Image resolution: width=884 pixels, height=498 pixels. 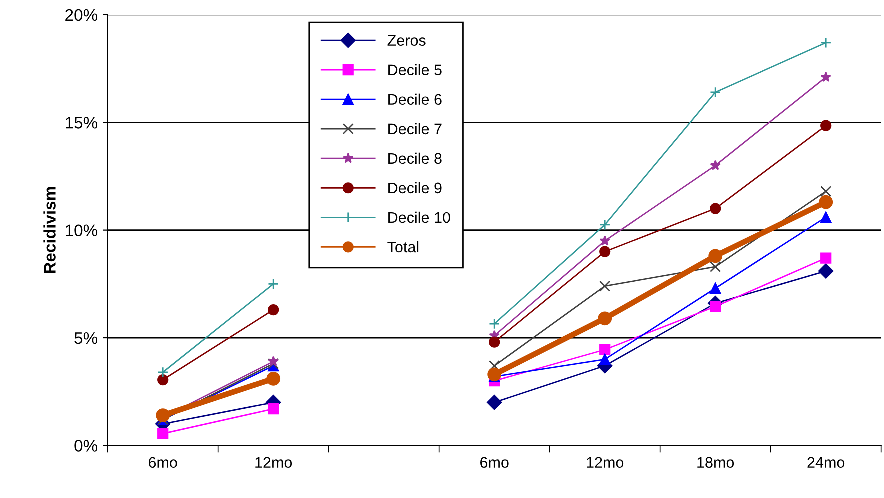 I want to click on legend-label: Zeros, so click(x=407, y=40).